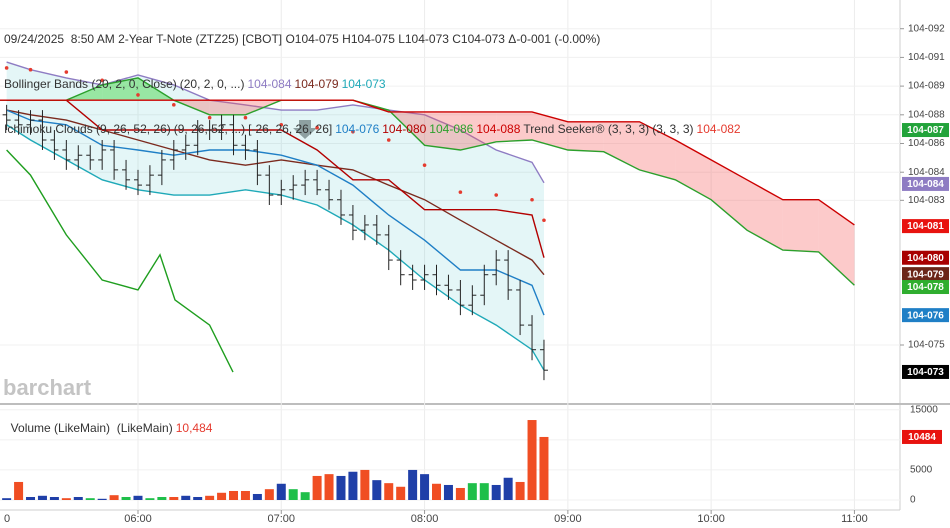 This screenshot has width=950, height=528. What do you see at coordinates (926, 345) in the screenshot?
I see `y-tick-label: 104-075` at bounding box center [926, 345].